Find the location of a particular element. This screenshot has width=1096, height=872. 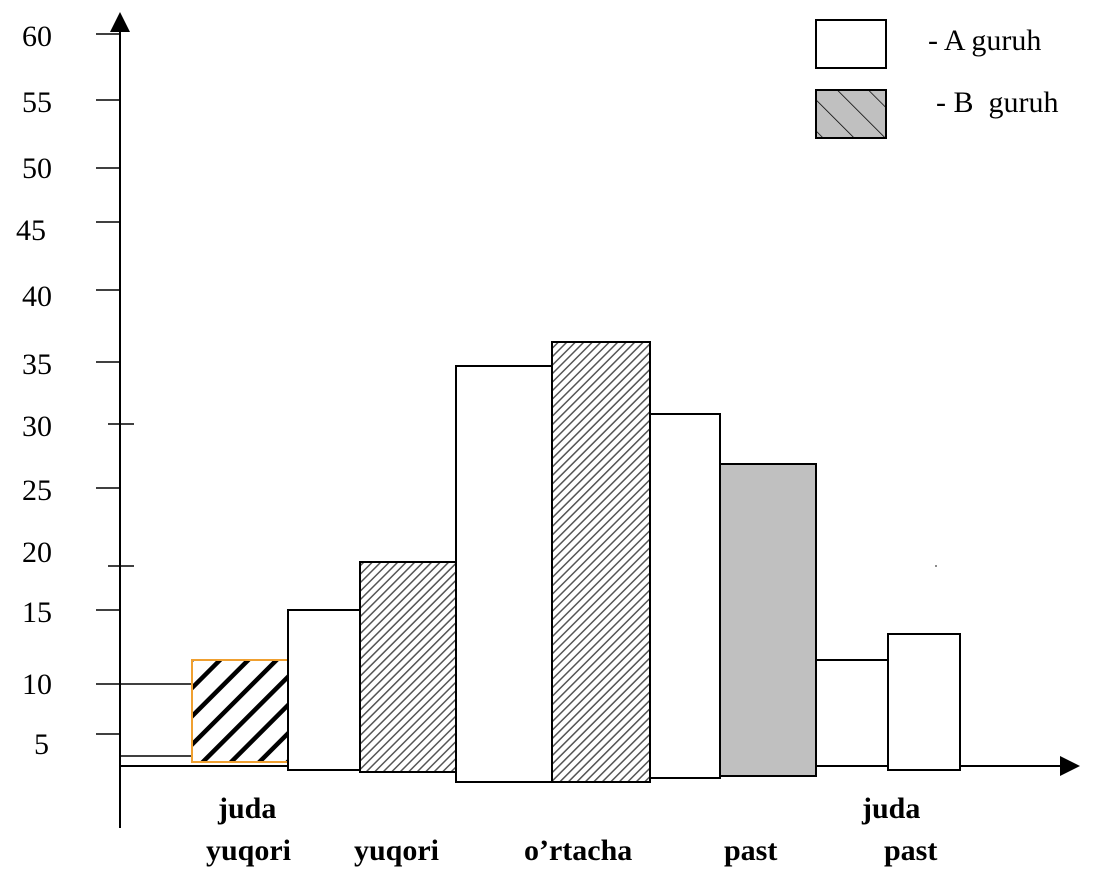

y-tick-label: 45 is located at coordinates (31, 230).